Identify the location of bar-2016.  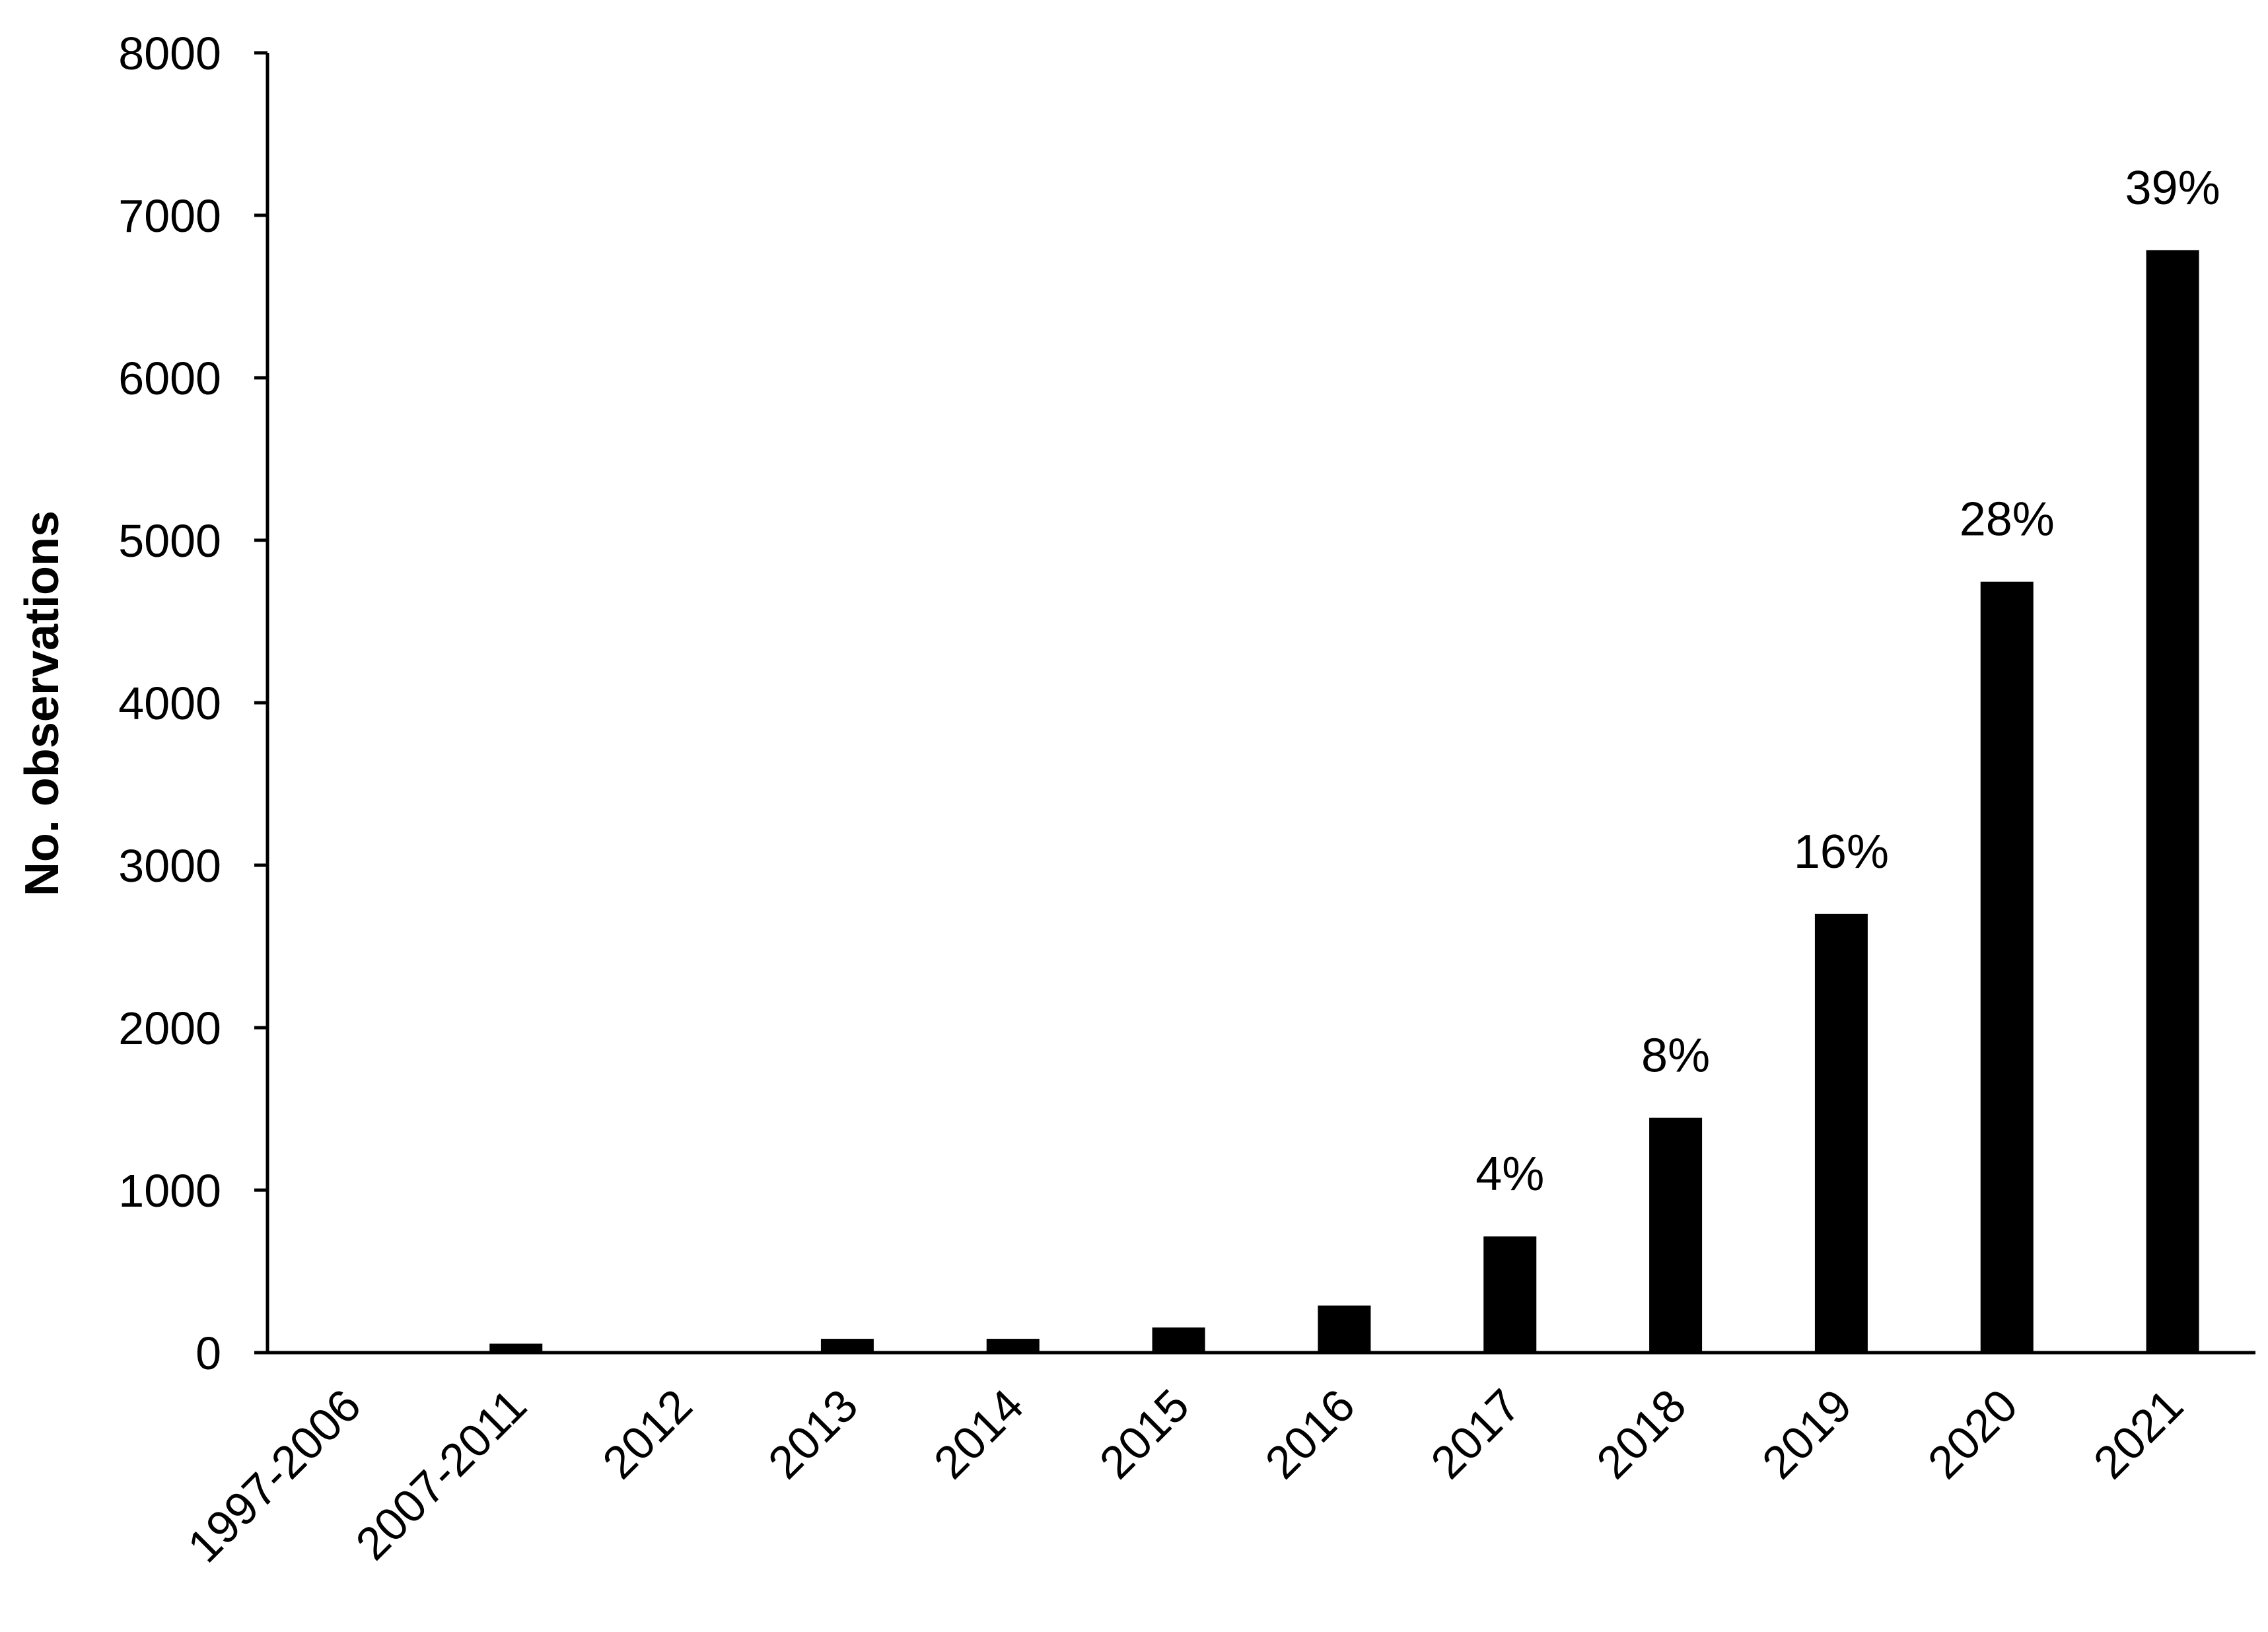
(1344, 1329).